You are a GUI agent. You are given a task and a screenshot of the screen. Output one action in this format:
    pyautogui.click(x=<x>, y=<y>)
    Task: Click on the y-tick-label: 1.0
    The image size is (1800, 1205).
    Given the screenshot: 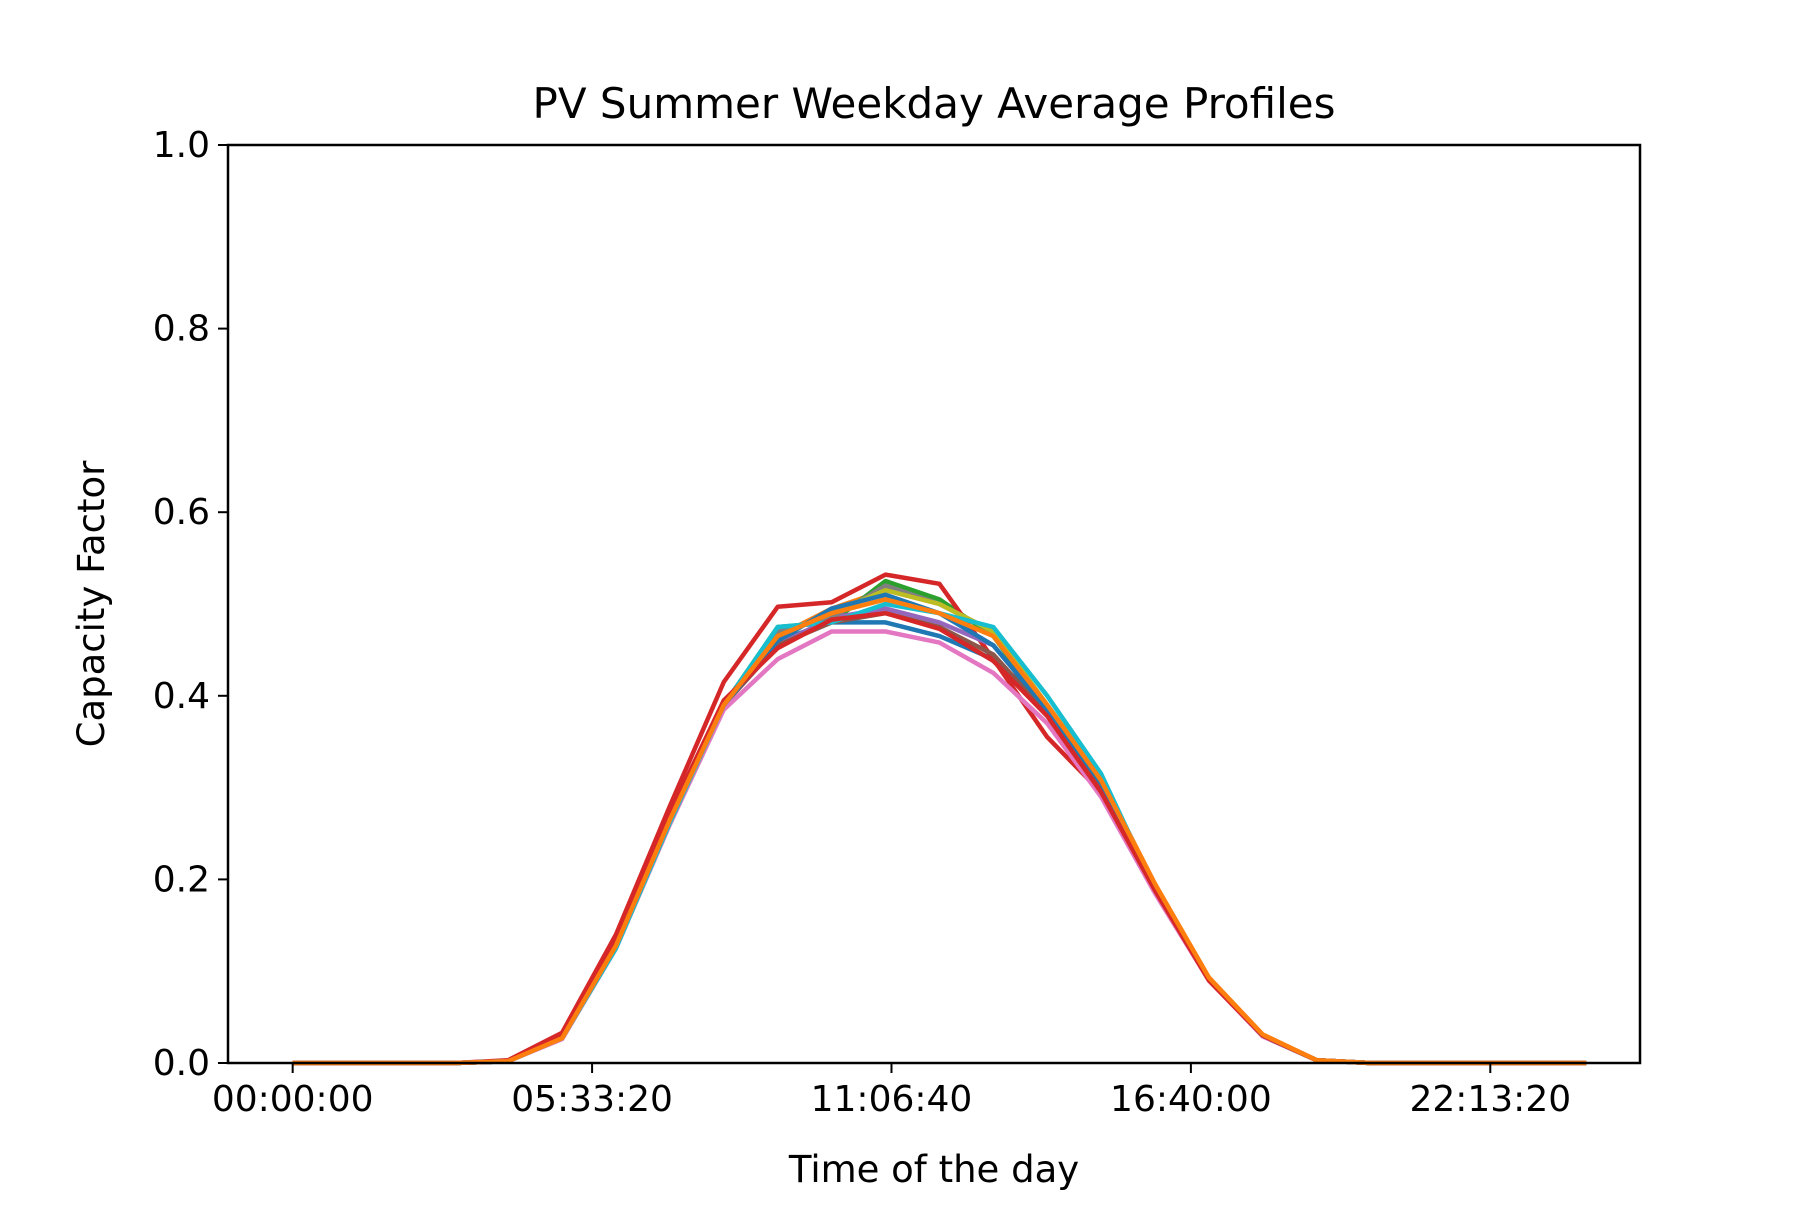 What is the action you would take?
    pyautogui.click(x=181, y=145)
    